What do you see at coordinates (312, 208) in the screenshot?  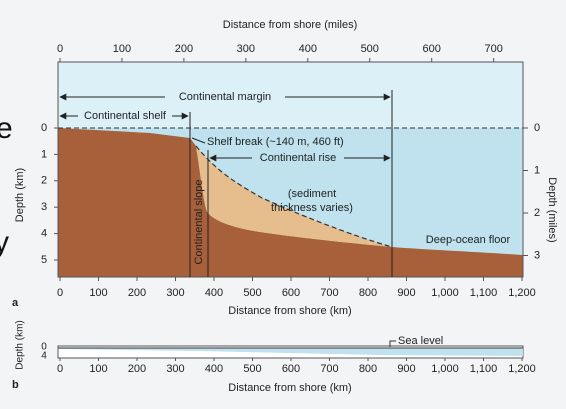 I see `annotation: thickness varies)` at bounding box center [312, 208].